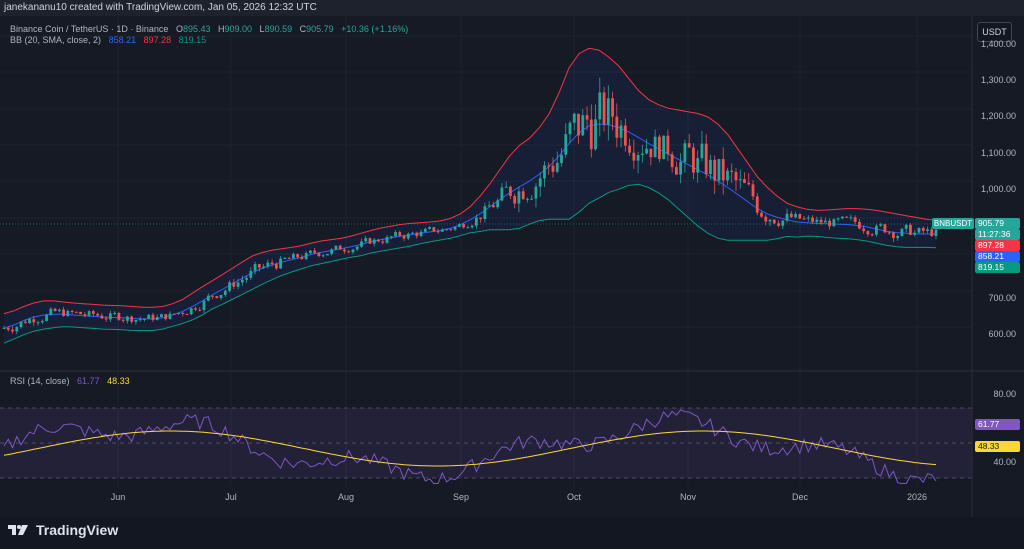  What do you see at coordinates (89, 29) in the screenshot?
I see `symbol-title: Binance Coin / TetherUS · 1D · Binance` at bounding box center [89, 29].